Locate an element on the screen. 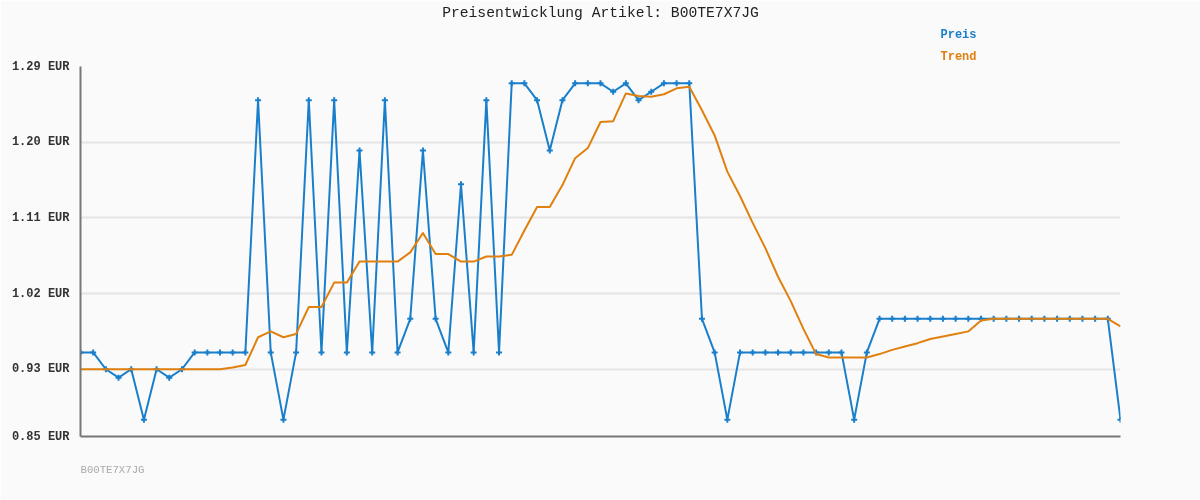 This screenshot has width=1200, height=500. chart-title: Preisentwicklung Artikel: B00TE7X7JG is located at coordinates (600, 12).